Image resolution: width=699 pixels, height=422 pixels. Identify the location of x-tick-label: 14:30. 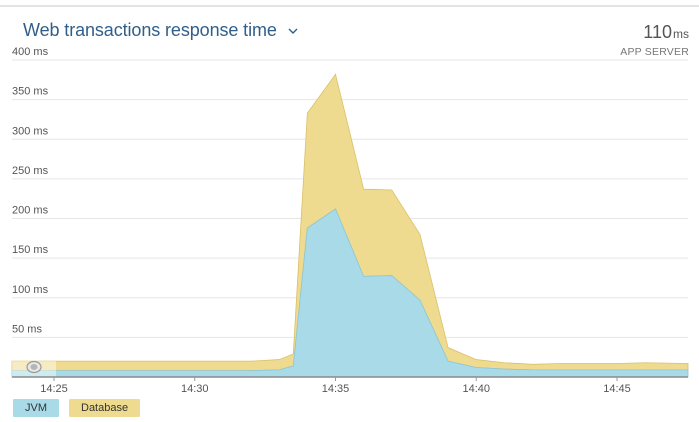
(195, 389).